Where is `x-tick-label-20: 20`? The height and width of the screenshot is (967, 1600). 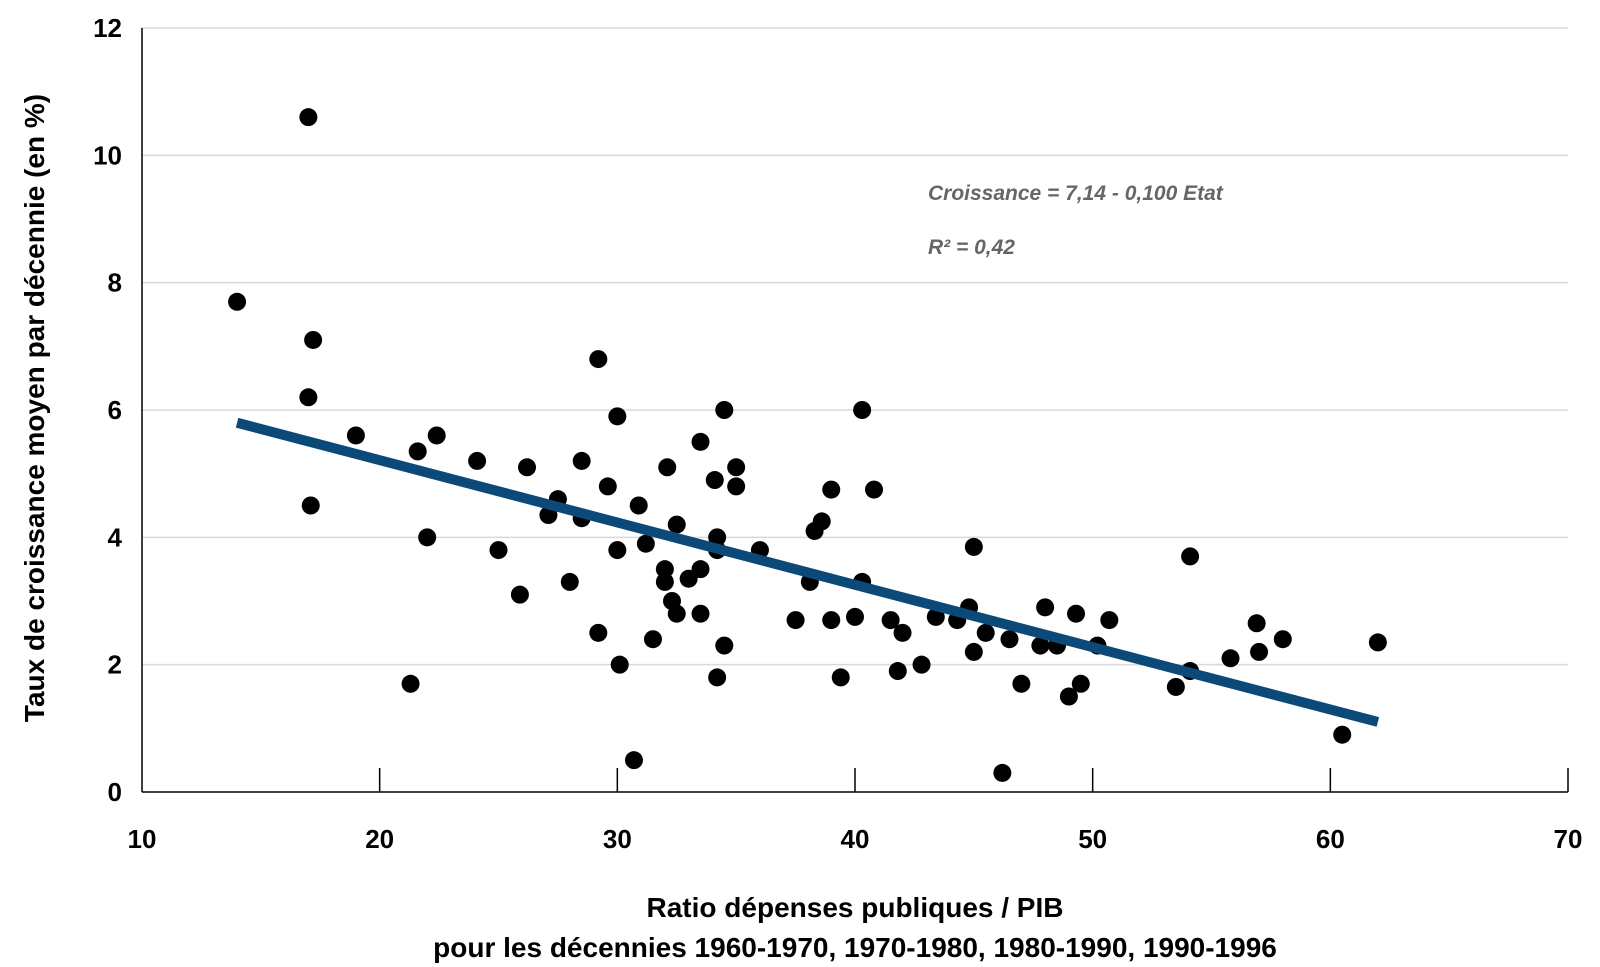 x-tick-label-20: 20 is located at coordinates (379, 839).